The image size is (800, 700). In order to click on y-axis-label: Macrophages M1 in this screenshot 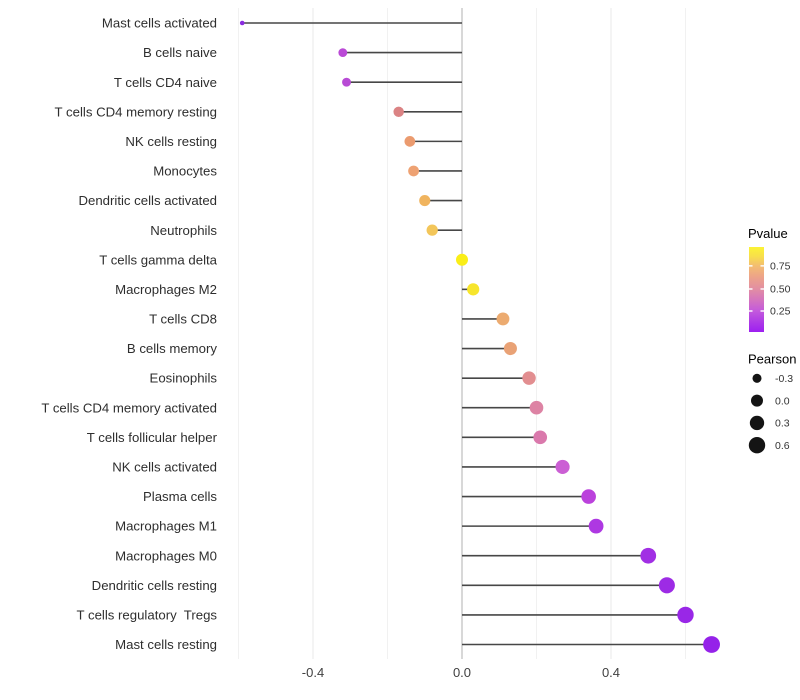, I will do `click(166, 526)`.